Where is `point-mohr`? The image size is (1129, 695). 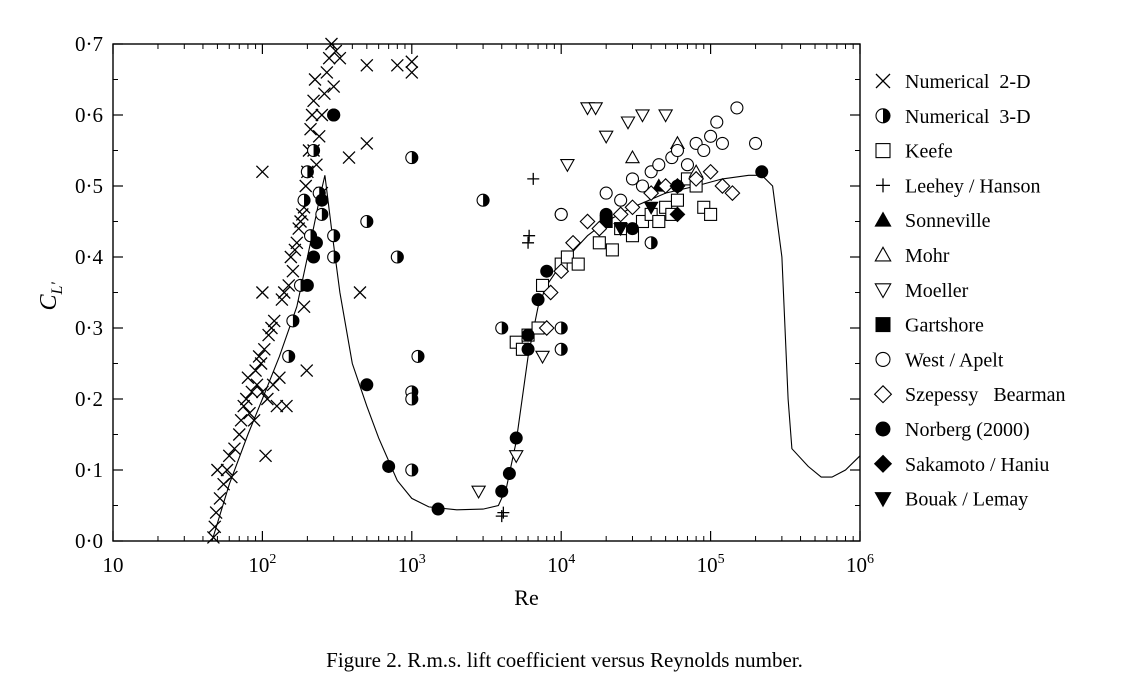
point-mohr is located at coordinates (632, 156).